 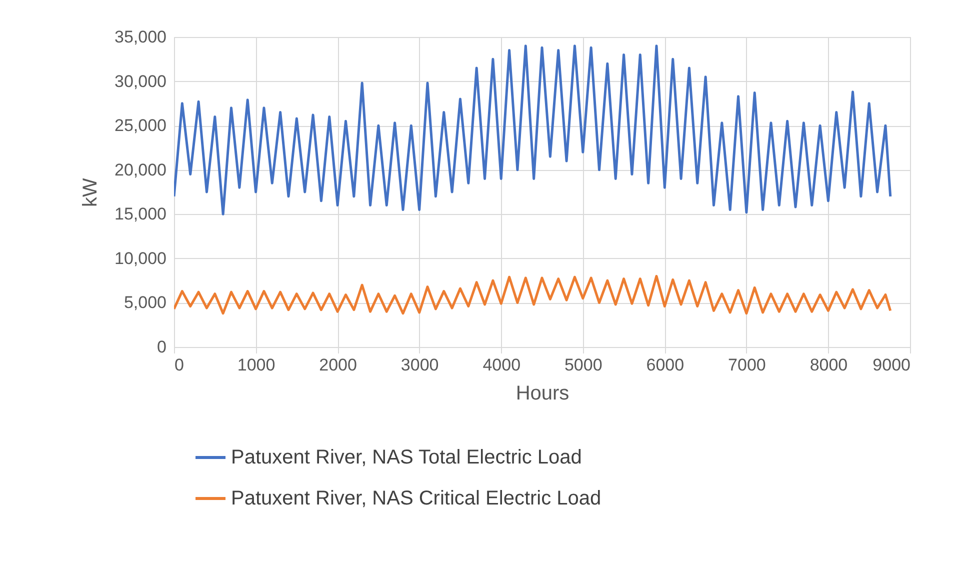 I want to click on y-tick-label: 35,000, so click(x=140, y=37).